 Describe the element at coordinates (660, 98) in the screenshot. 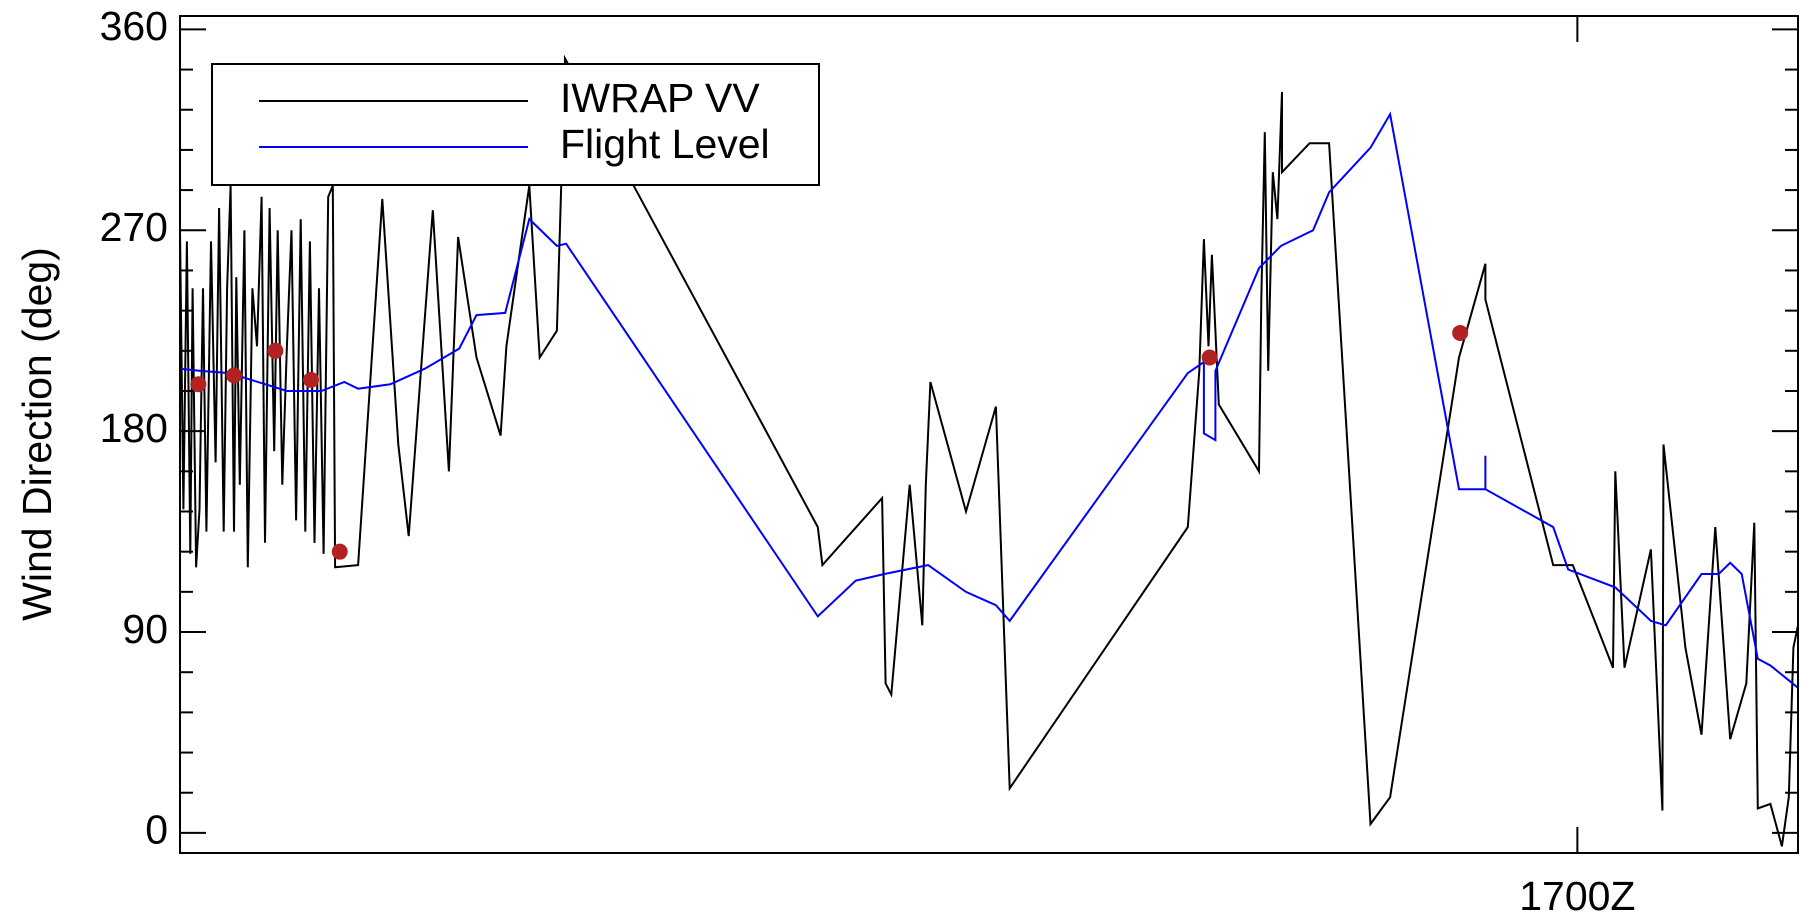

I see `legend-label: IWRAP VV` at that location.